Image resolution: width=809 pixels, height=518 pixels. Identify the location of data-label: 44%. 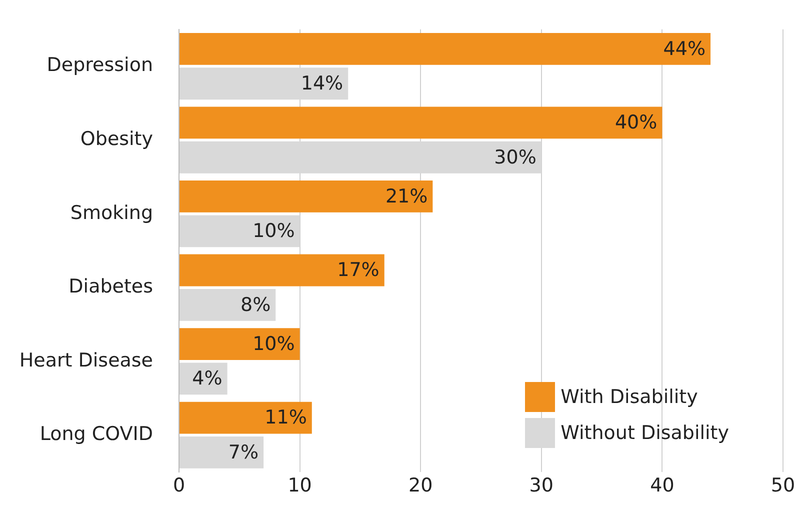
(684, 49).